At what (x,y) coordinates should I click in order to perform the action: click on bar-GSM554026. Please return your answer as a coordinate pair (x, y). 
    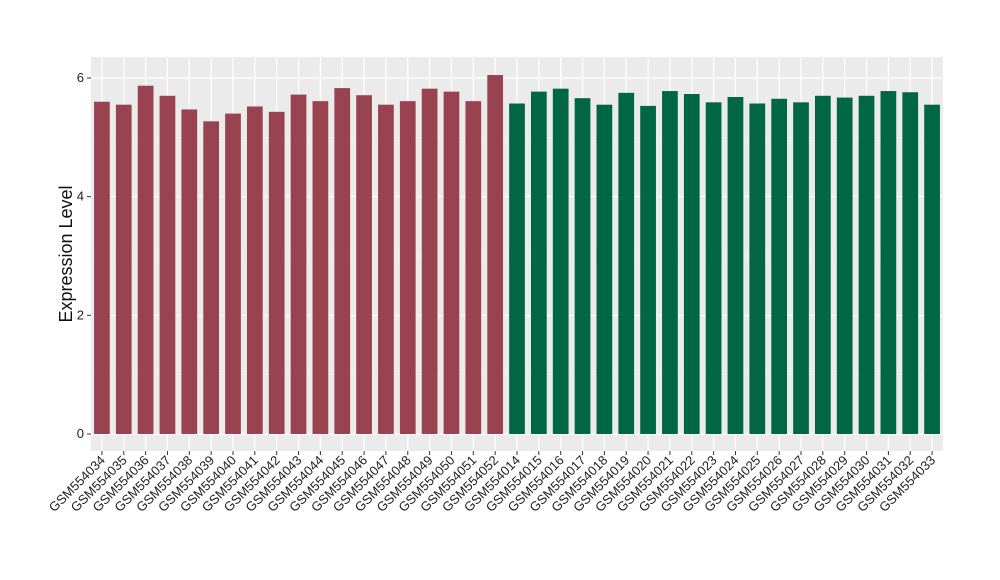
    Looking at the image, I should click on (779, 266).